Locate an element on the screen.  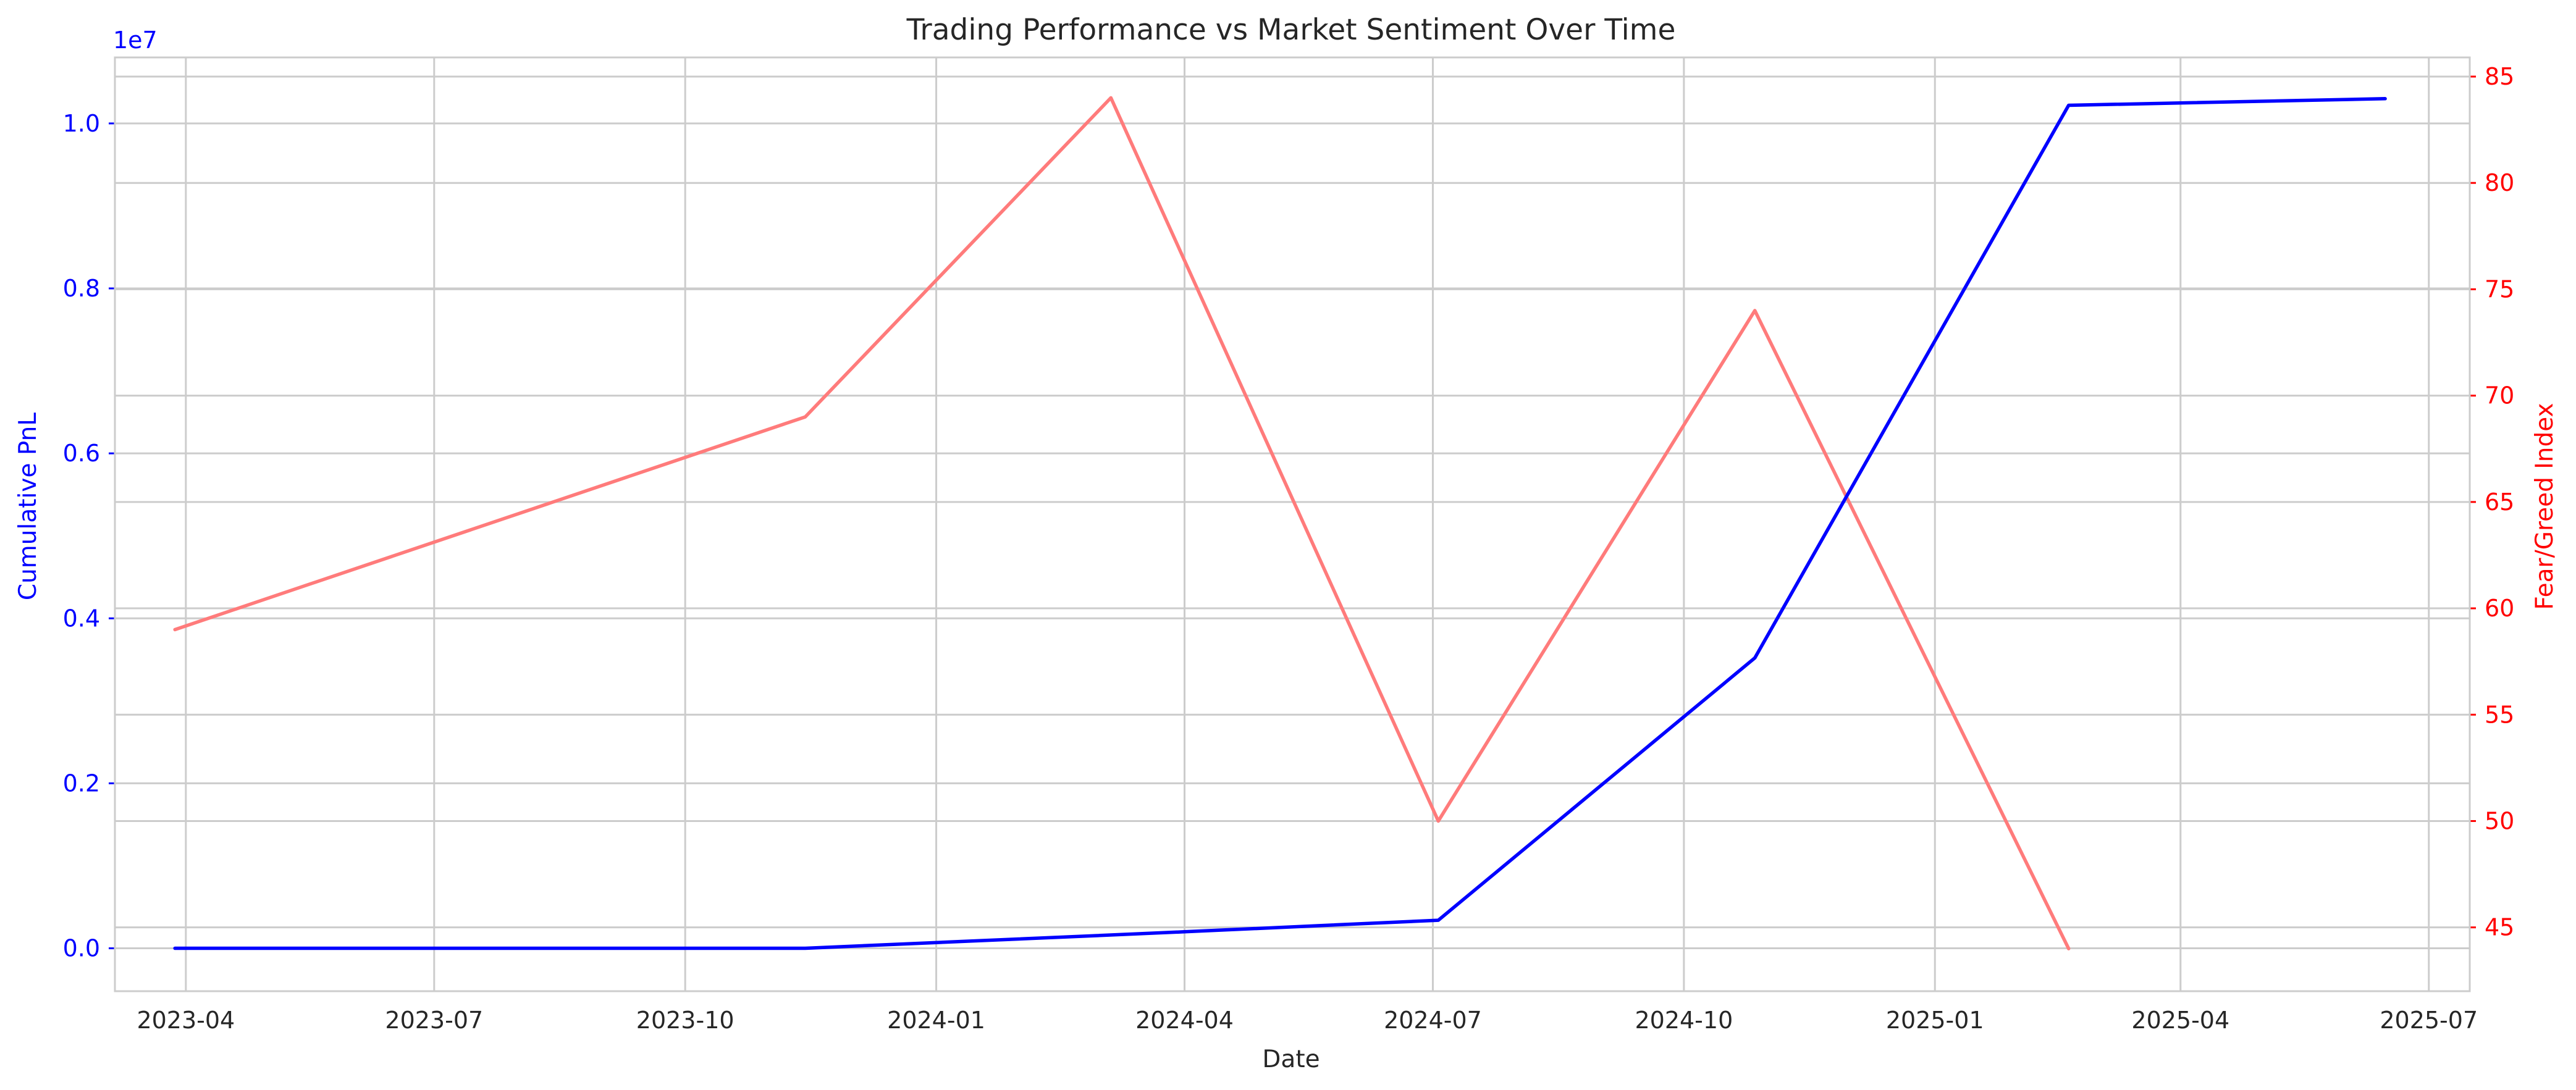
x-tick-label: 2023-04 is located at coordinates (186, 1020).